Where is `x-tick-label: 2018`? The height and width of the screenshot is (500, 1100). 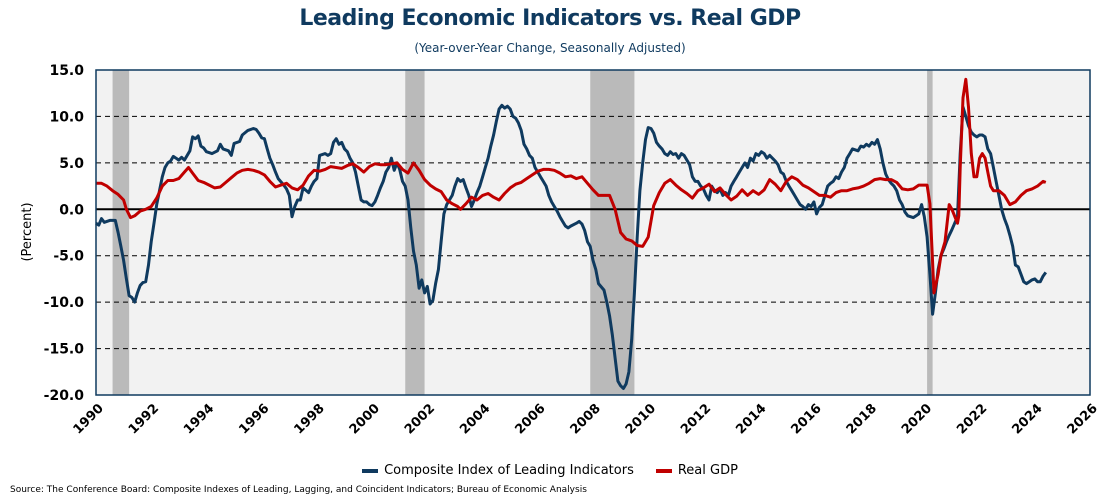
x-tick-label: 2018 is located at coordinates (862, 419).